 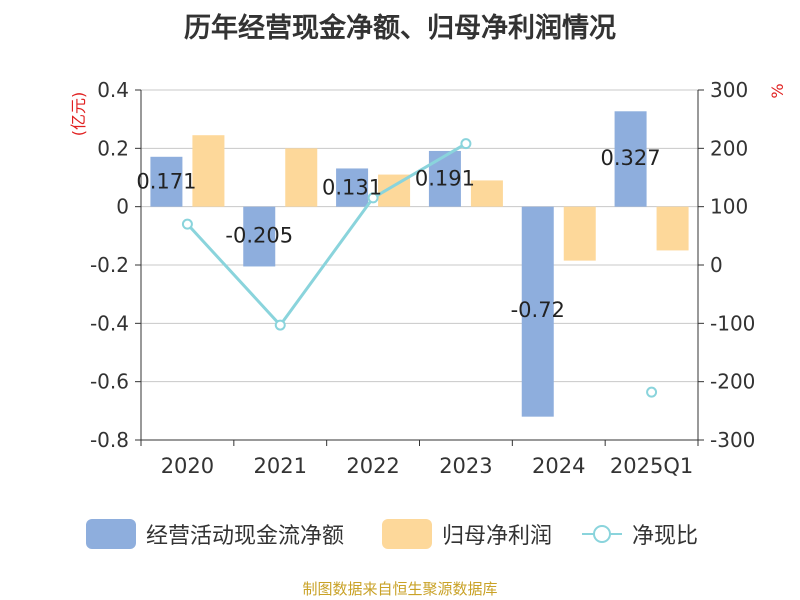 What do you see at coordinates (111, 534) in the screenshot?
I see `legend-swatch-operating-cash-flow` at bounding box center [111, 534].